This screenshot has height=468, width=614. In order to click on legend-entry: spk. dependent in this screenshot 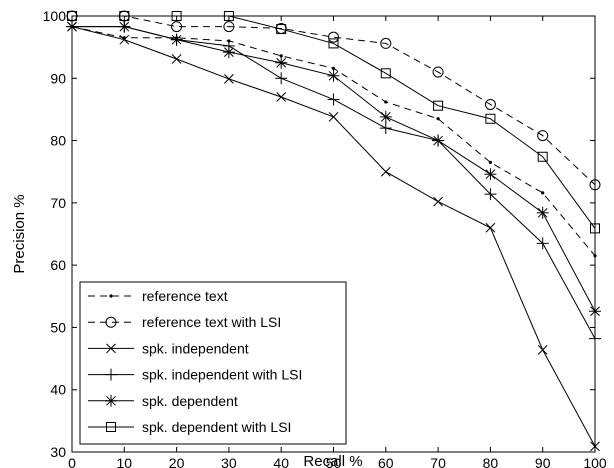, I will do `click(163, 401)`.